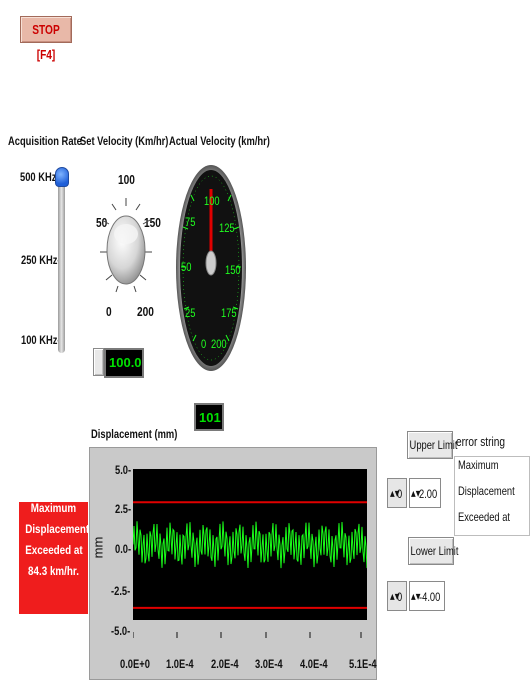 The image size is (530, 682). Describe the element at coordinates (102, 222) in the screenshot. I see `knob-scale-50: 50` at that location.